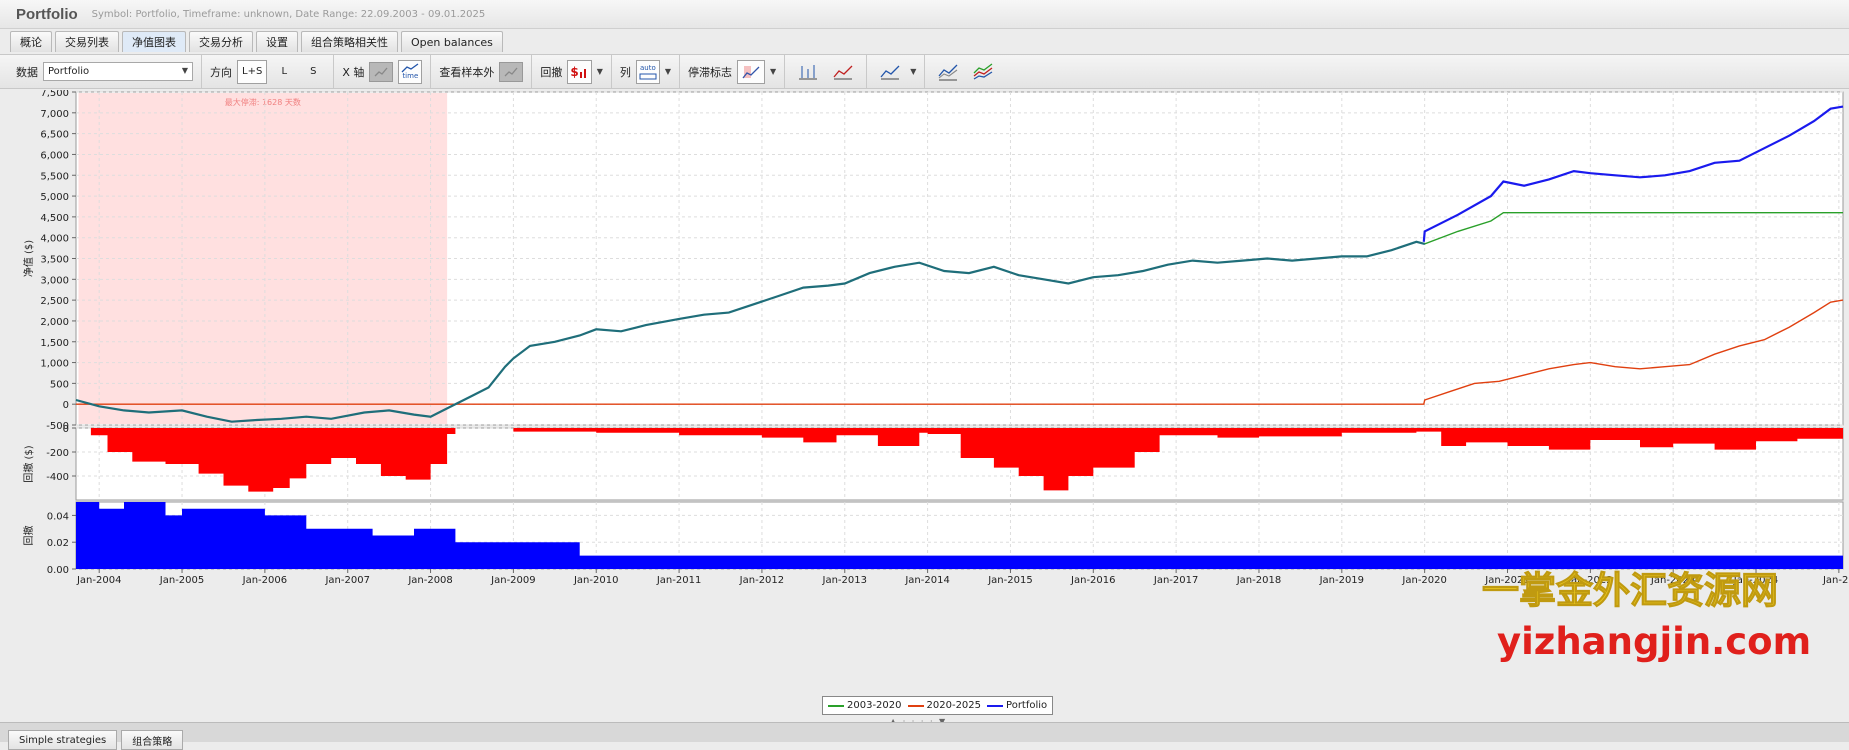 The height and width of the screenshot is (750, 1849). I want to click on chart-legend: 2003-2020 2020-2025 Portfolio, so click(938, 705).